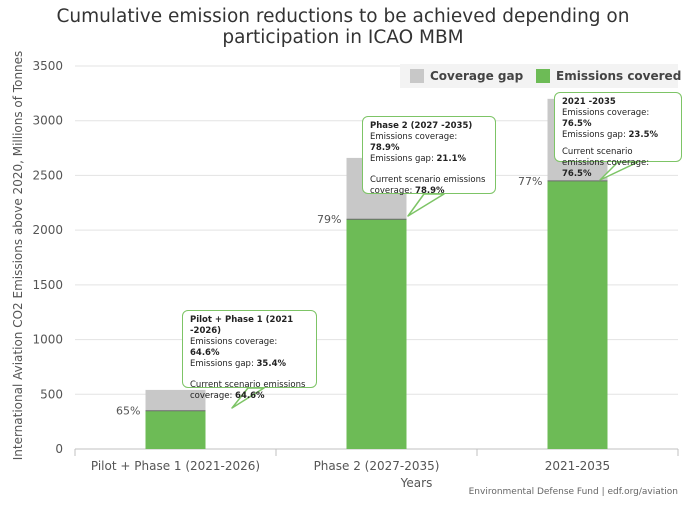  What do you see at coordinates (451, 159) in the screenshot?
I see `tooltip-gap-value: 21.1%` at bounding box center [451, 159].